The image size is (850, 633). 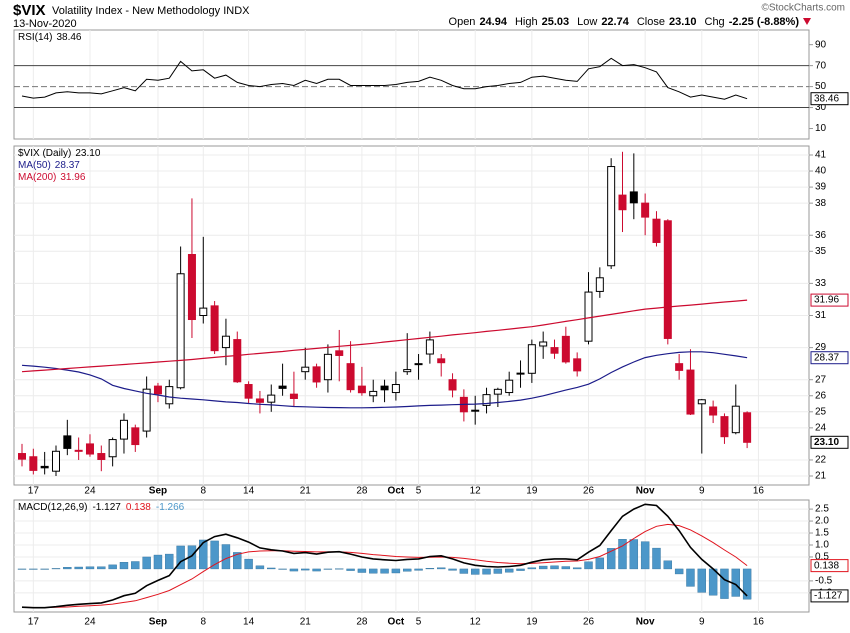 I want to click on x-tick-label: 17, so click(x=34, y=622).